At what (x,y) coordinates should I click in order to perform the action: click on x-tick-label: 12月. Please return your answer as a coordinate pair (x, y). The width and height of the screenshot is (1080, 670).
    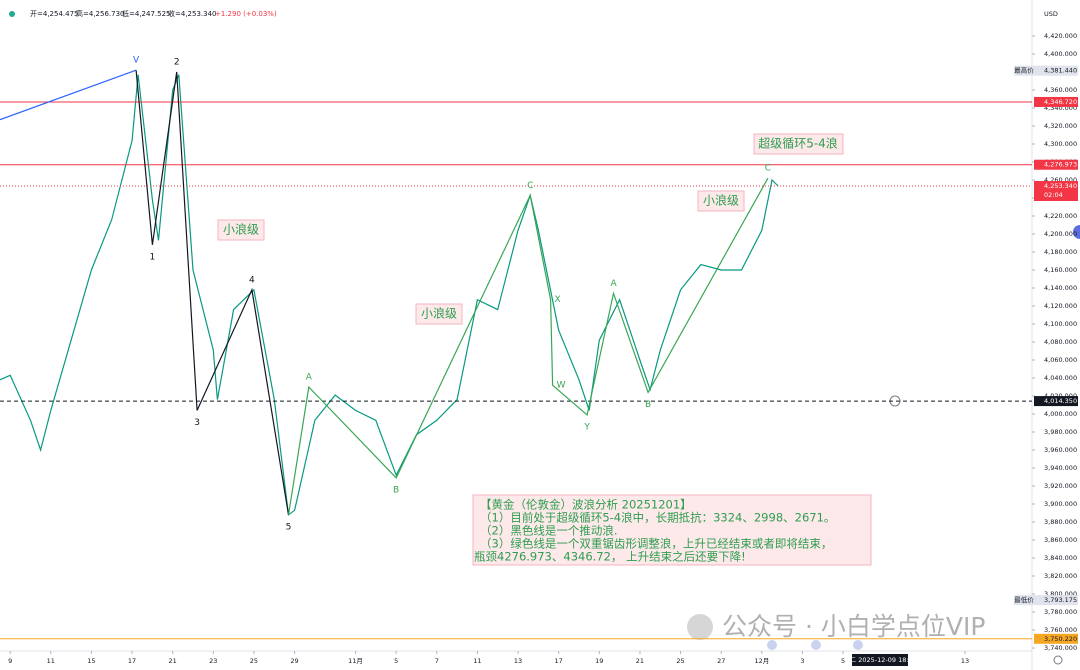
    Looking at the image, I should click on (761, 661).